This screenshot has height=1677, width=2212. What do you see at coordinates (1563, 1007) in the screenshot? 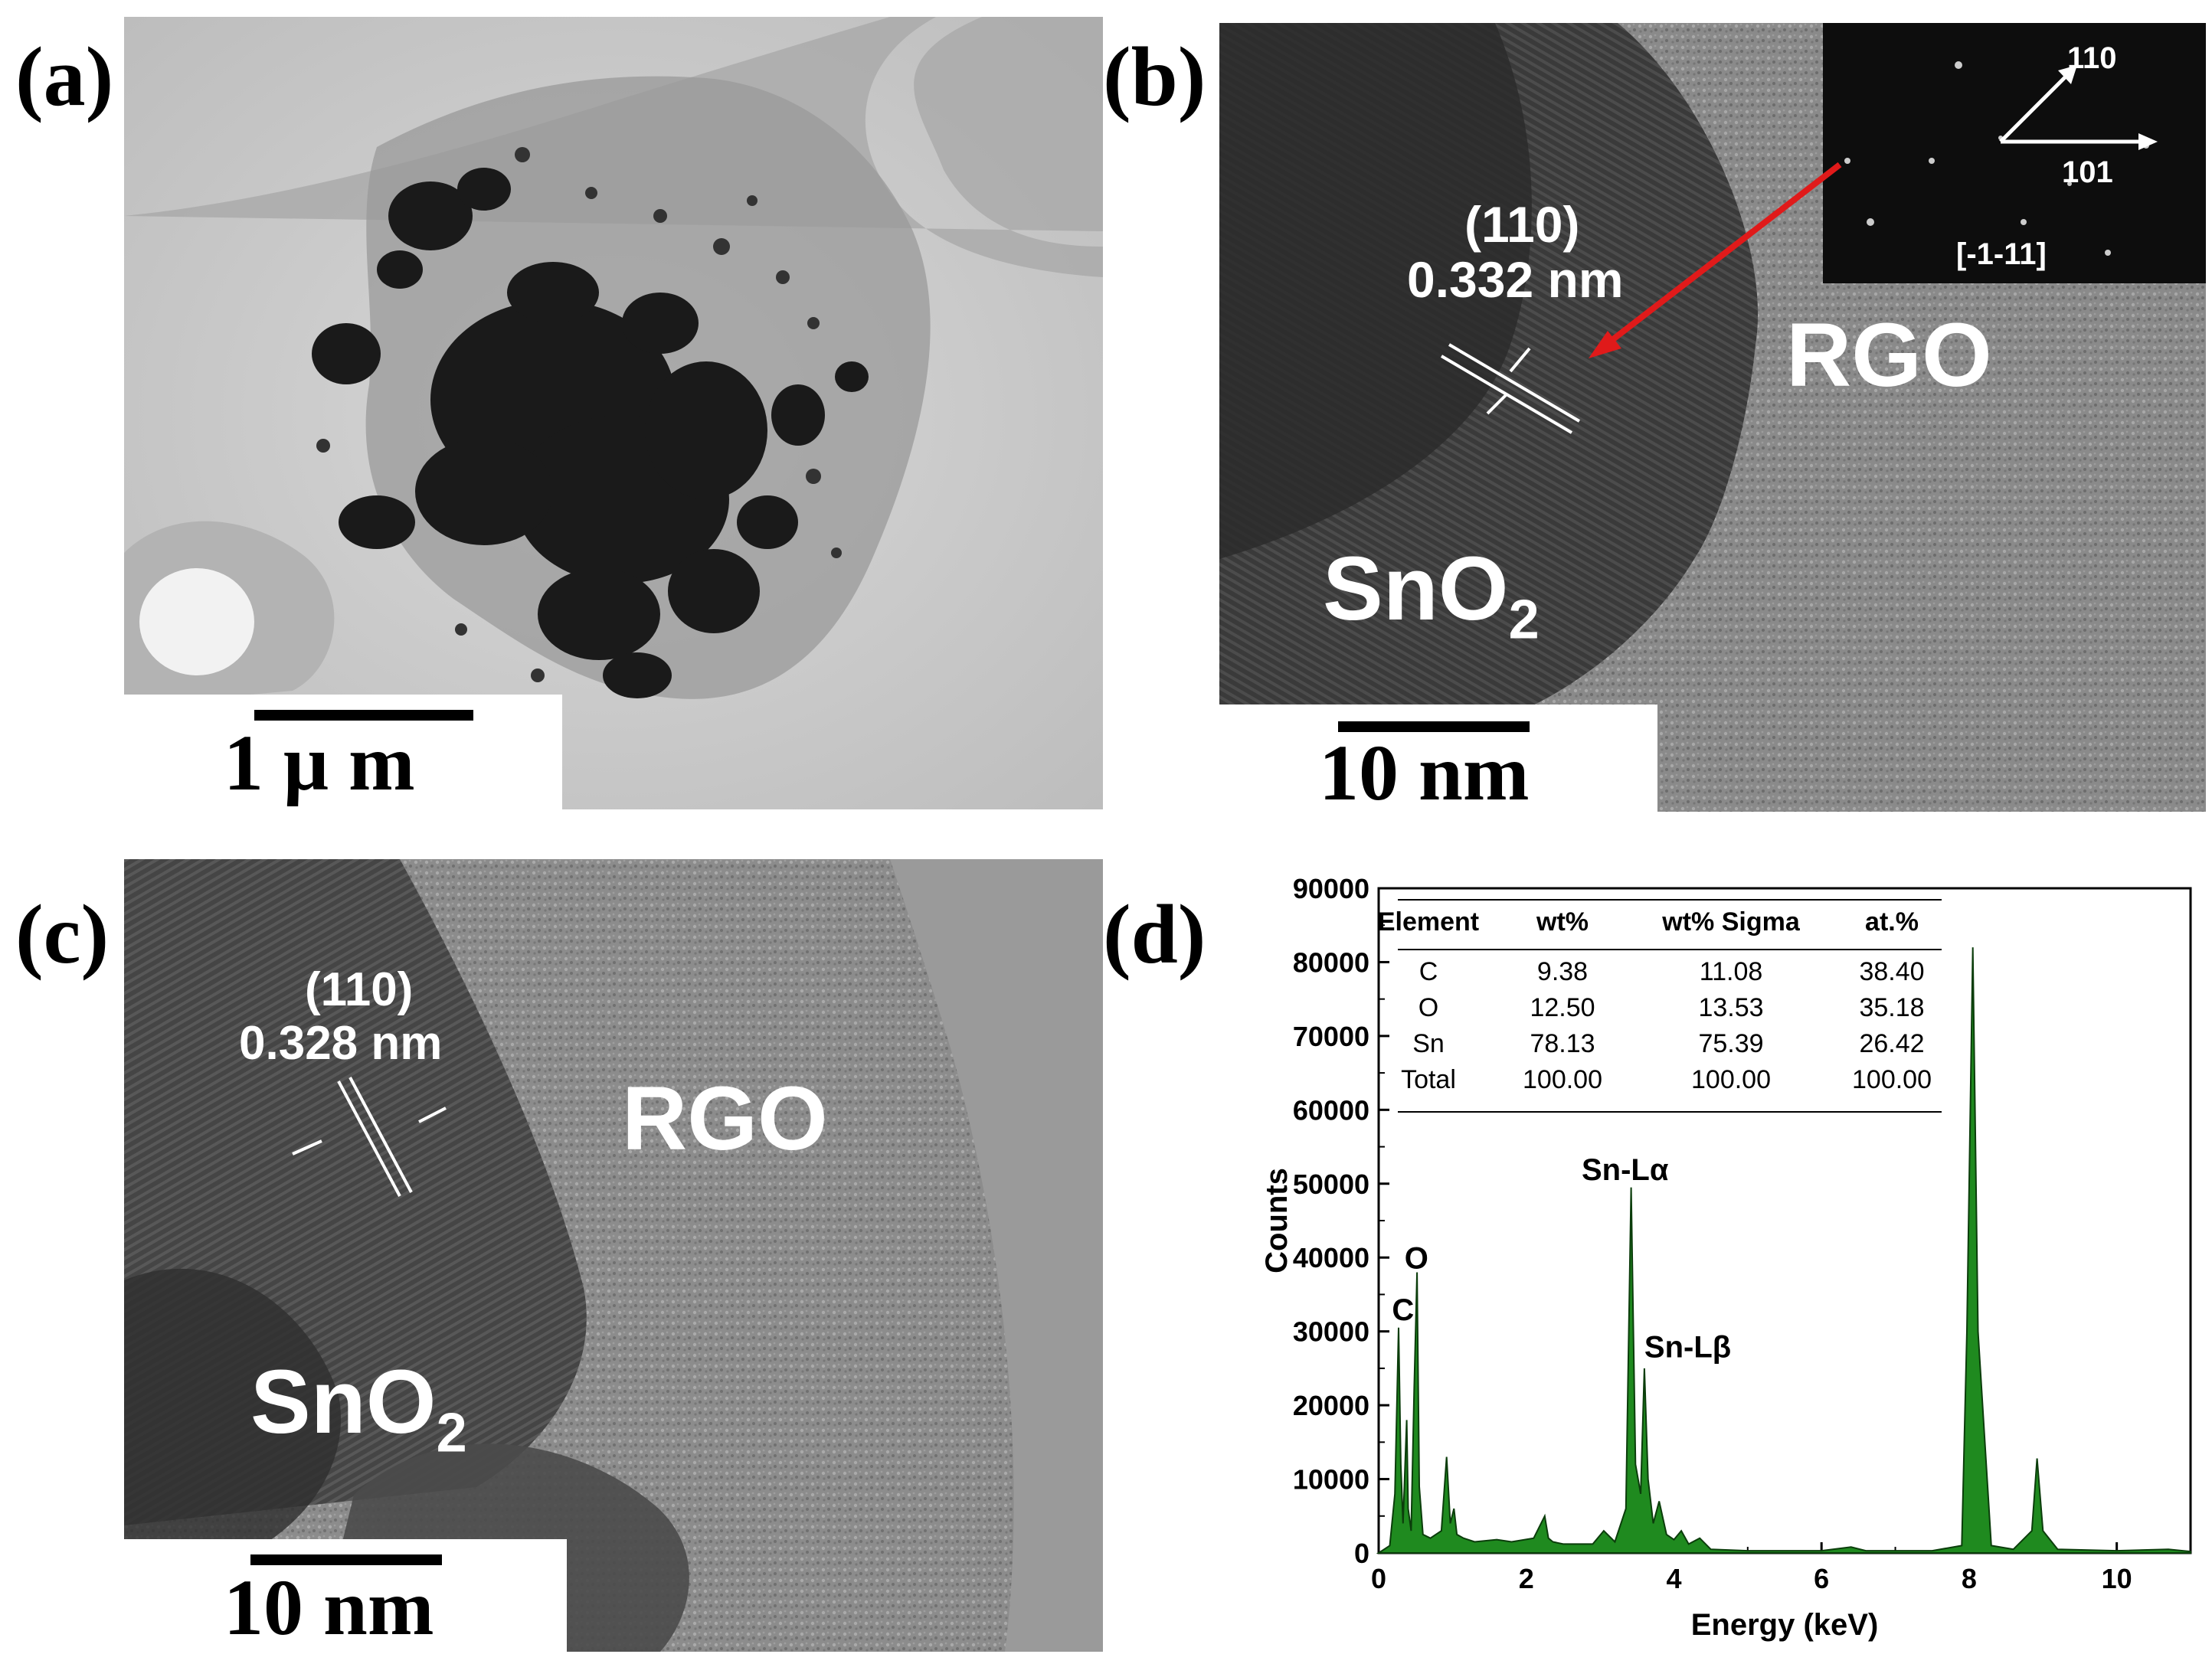
I see `table-cell: 12.50` at bounding box center [1563, 1007].